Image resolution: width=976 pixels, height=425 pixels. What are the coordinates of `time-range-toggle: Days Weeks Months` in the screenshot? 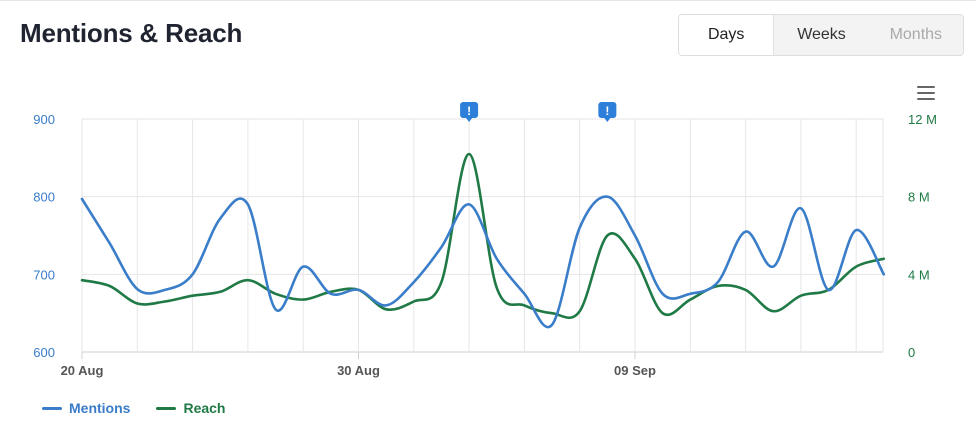 It's located at (821, 35).